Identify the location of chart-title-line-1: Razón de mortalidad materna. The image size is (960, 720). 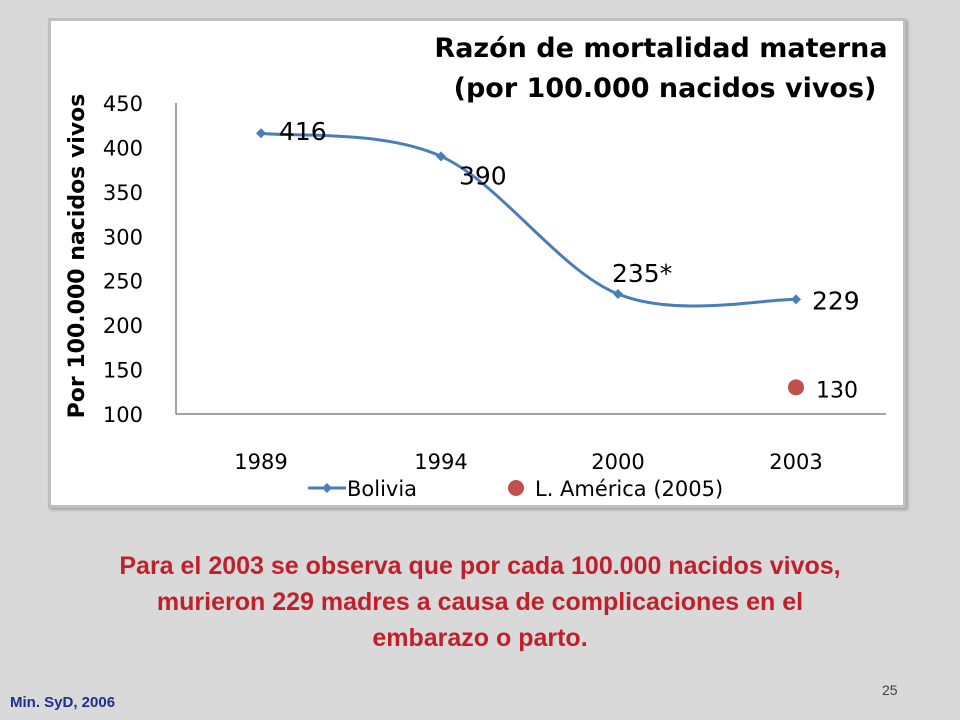
(660, 48).